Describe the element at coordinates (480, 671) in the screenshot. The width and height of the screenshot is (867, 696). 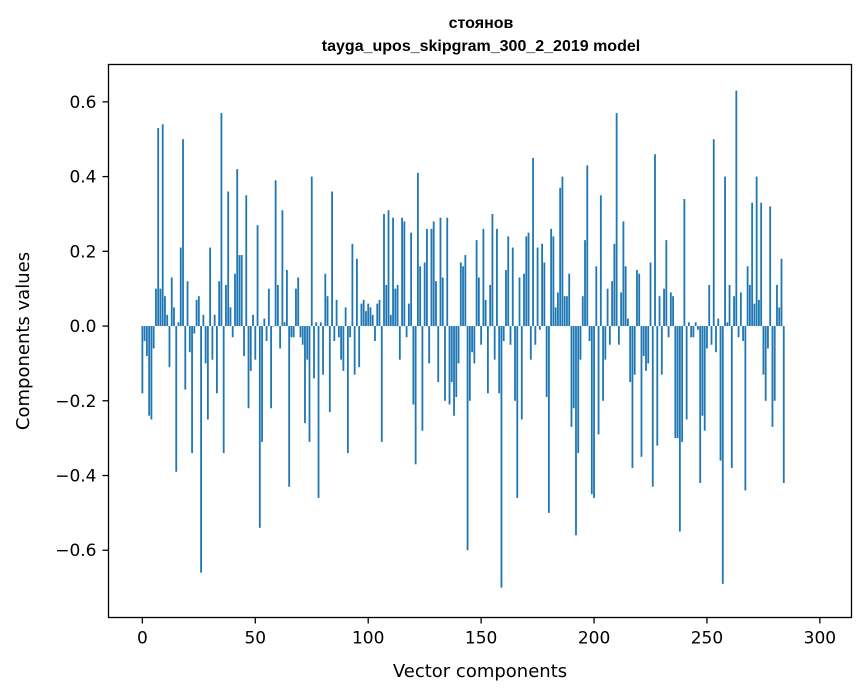
I see `x-axis-label: Vector components` at that location.